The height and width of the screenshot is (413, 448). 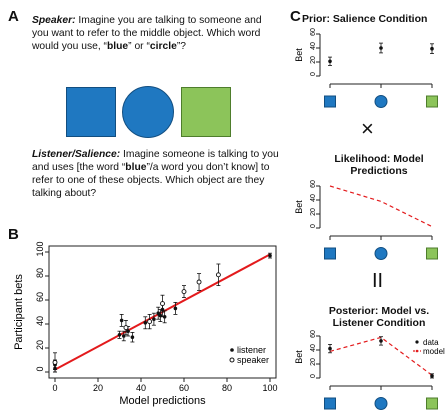 What do you see at coordinates (117, 46) in the screenshot?
I see `speaker-word-blue: blue` at bounding box center [117, 46].